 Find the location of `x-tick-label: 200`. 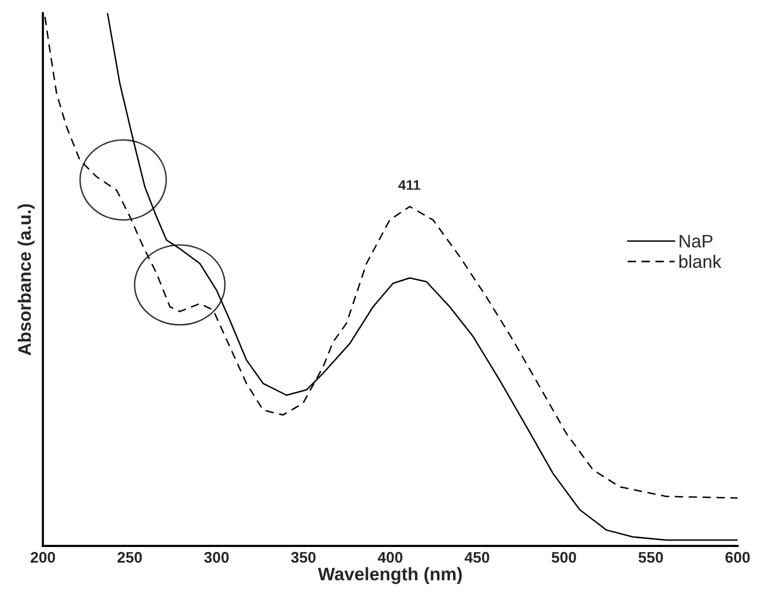

x-tick-label: 200 is located at coordinates (43, 557).